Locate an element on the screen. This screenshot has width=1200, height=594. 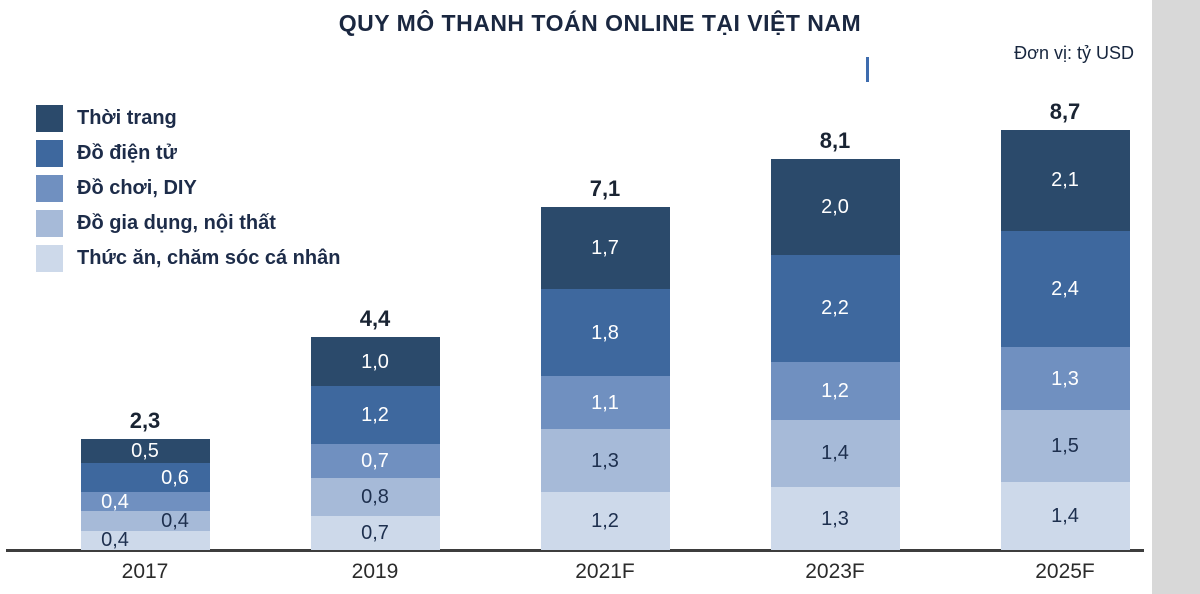
segment-value-label: 0,8 is located at coordinates (375, 496).